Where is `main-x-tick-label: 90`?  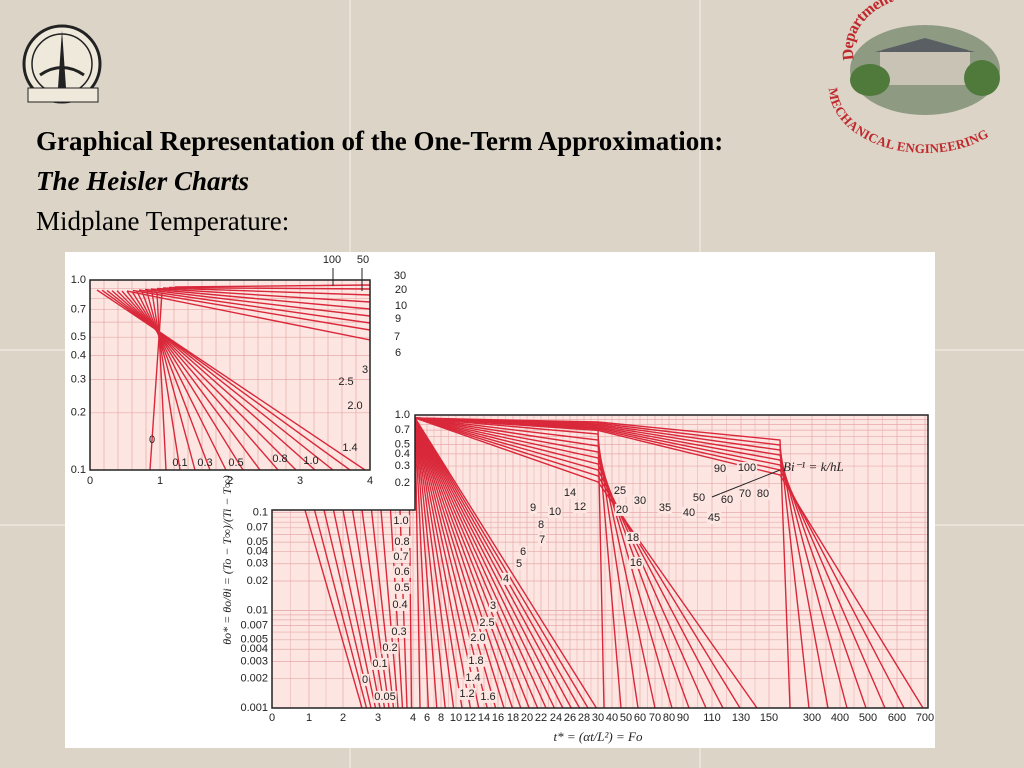
main-x-tick-label: 90 is located at coordinates (683, 718).